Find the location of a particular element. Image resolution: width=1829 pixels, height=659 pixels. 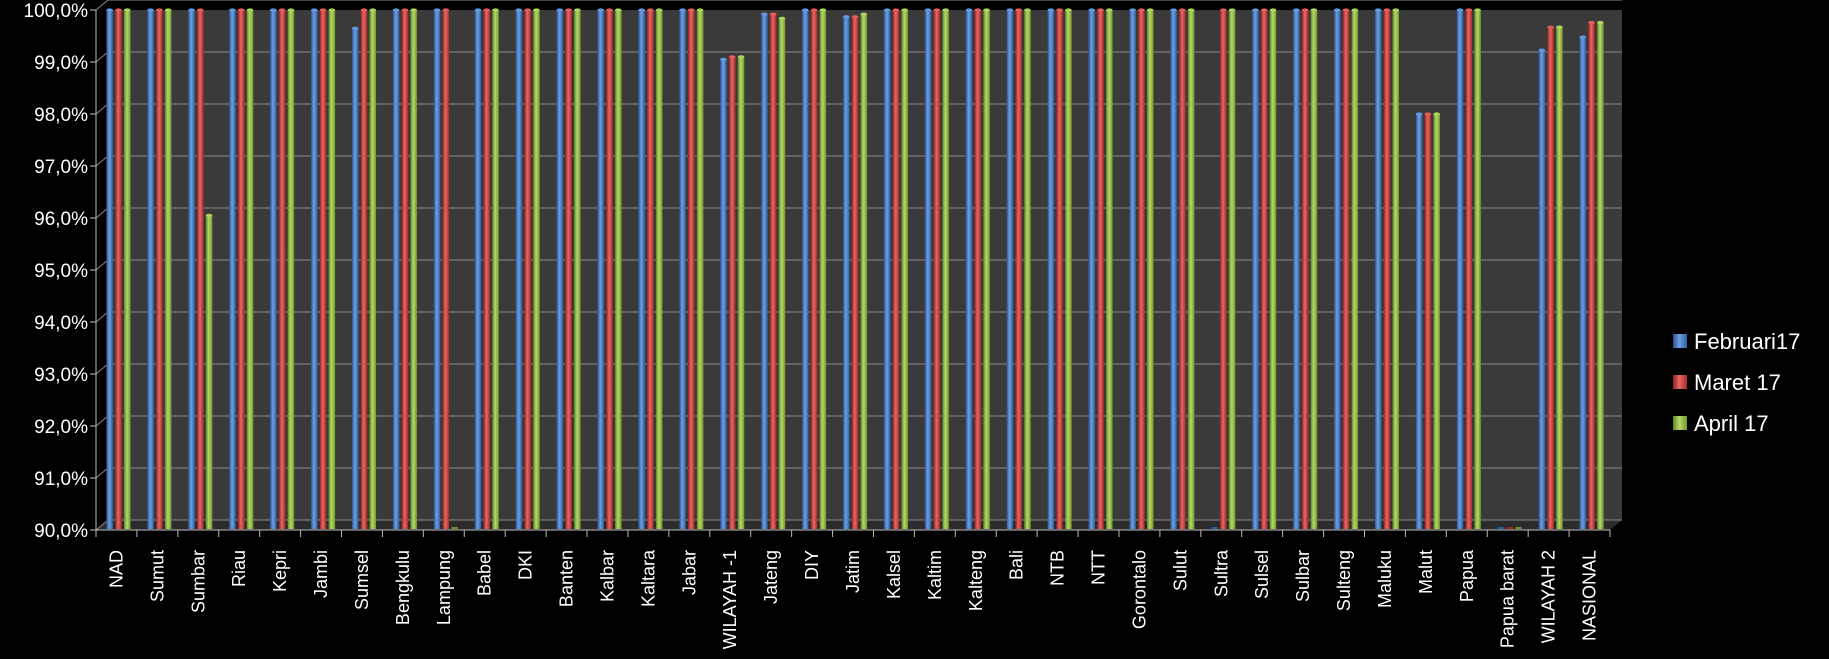

x-tick-label: Lampung is located at coordinates (444, 587).